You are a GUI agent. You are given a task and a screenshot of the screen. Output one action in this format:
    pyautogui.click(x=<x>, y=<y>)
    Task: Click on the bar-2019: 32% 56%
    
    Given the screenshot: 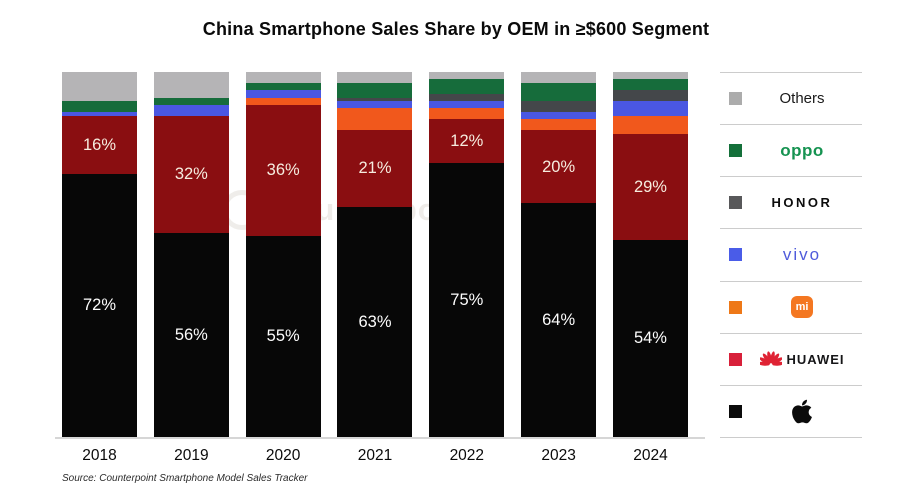 What is the action you would take?
    pyautogui.click(x=191, y=254)
    